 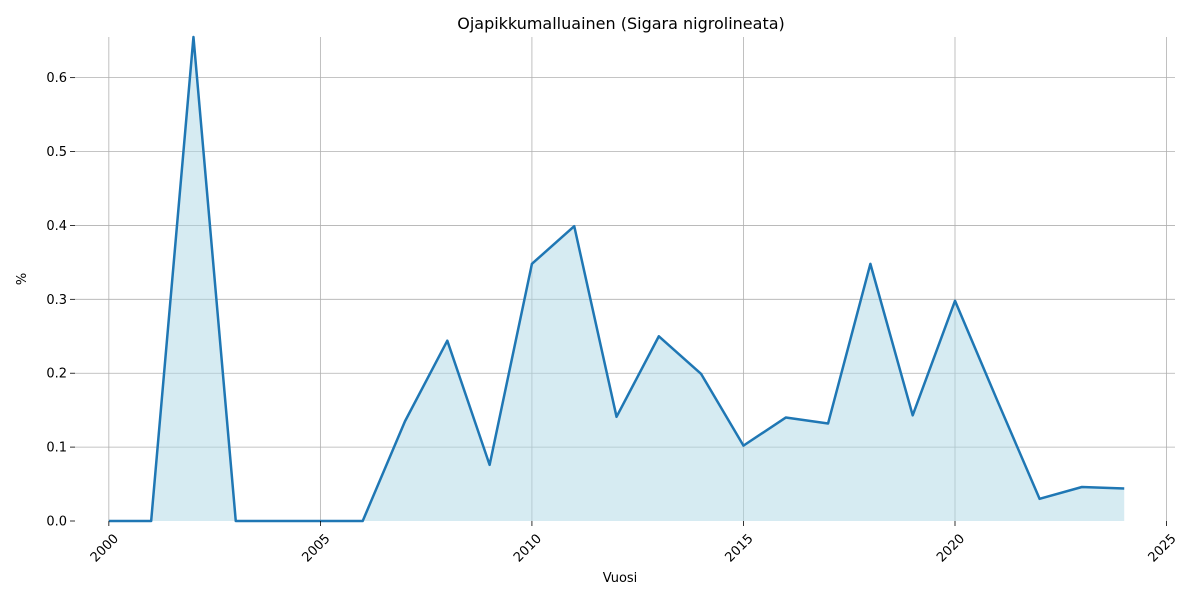 What do you see at coordinates (620, 578) in the screenshot?
I see `x-axis-label: Vuosi` at bounding box center [620, 578].